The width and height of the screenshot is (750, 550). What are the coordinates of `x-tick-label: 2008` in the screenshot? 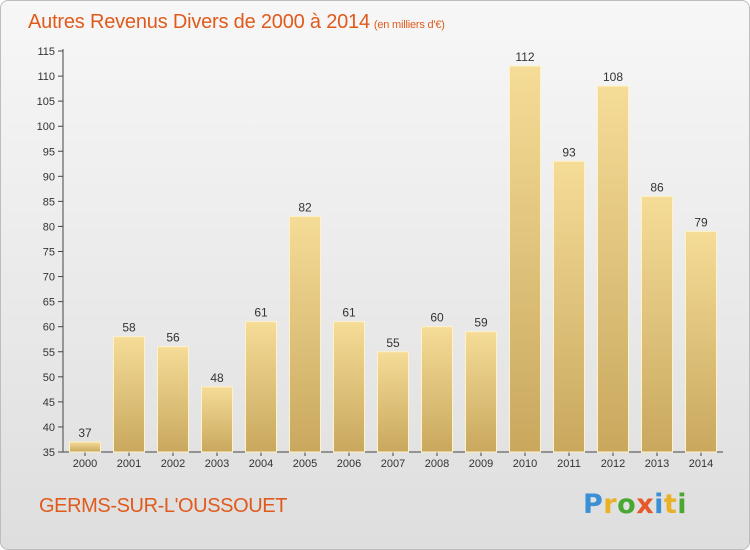 It's located at (437, 464).